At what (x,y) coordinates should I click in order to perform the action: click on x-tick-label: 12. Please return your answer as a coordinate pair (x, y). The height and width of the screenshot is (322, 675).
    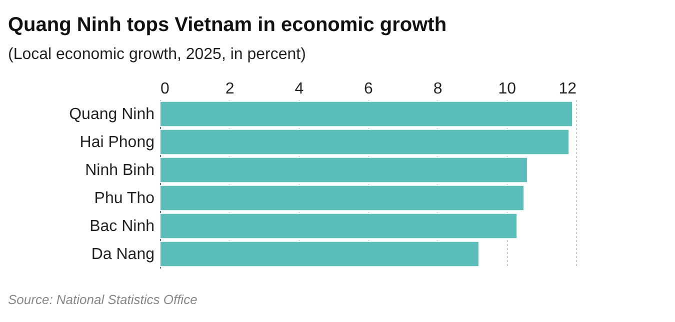
    Looking at the image, I should click on (567, 89).